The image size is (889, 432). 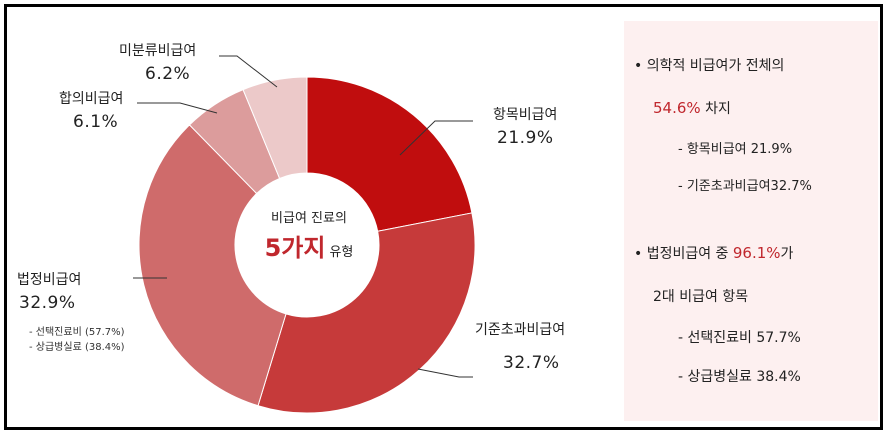 What do you see at coordinates (709, 66) in the screenshot?
I see `panel-b1-line1: • 의학적 비급여가 전체의` at bounding box center [709, 66].